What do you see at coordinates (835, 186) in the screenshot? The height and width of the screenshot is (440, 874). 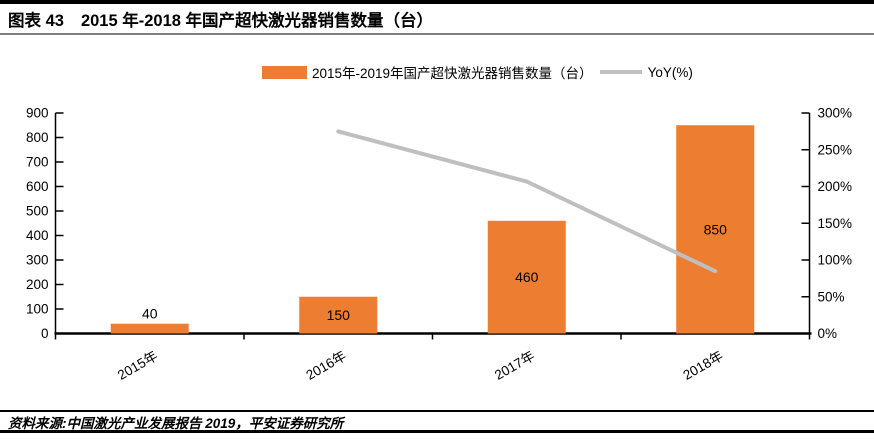 I see `right-axis-tick-label: 200%` at bounding box center [835, 186].